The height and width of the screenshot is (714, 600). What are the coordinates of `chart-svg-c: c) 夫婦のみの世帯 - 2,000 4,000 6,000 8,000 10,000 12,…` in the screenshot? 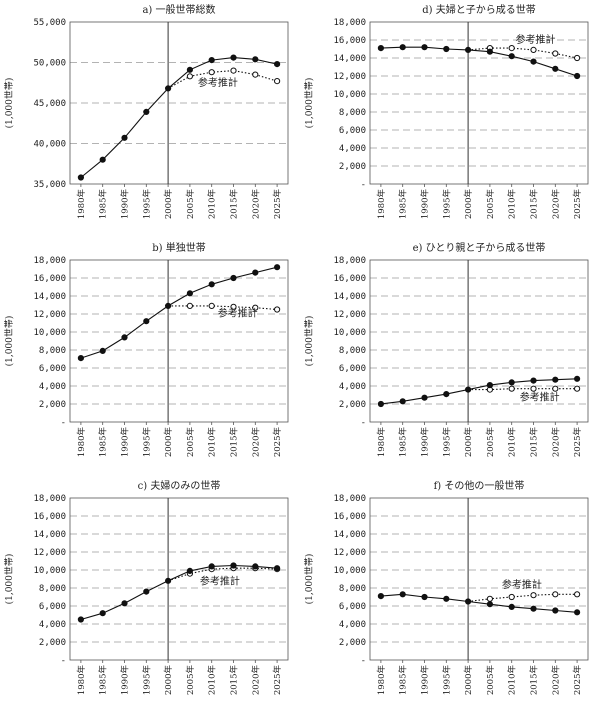 It's located at (146, 587).